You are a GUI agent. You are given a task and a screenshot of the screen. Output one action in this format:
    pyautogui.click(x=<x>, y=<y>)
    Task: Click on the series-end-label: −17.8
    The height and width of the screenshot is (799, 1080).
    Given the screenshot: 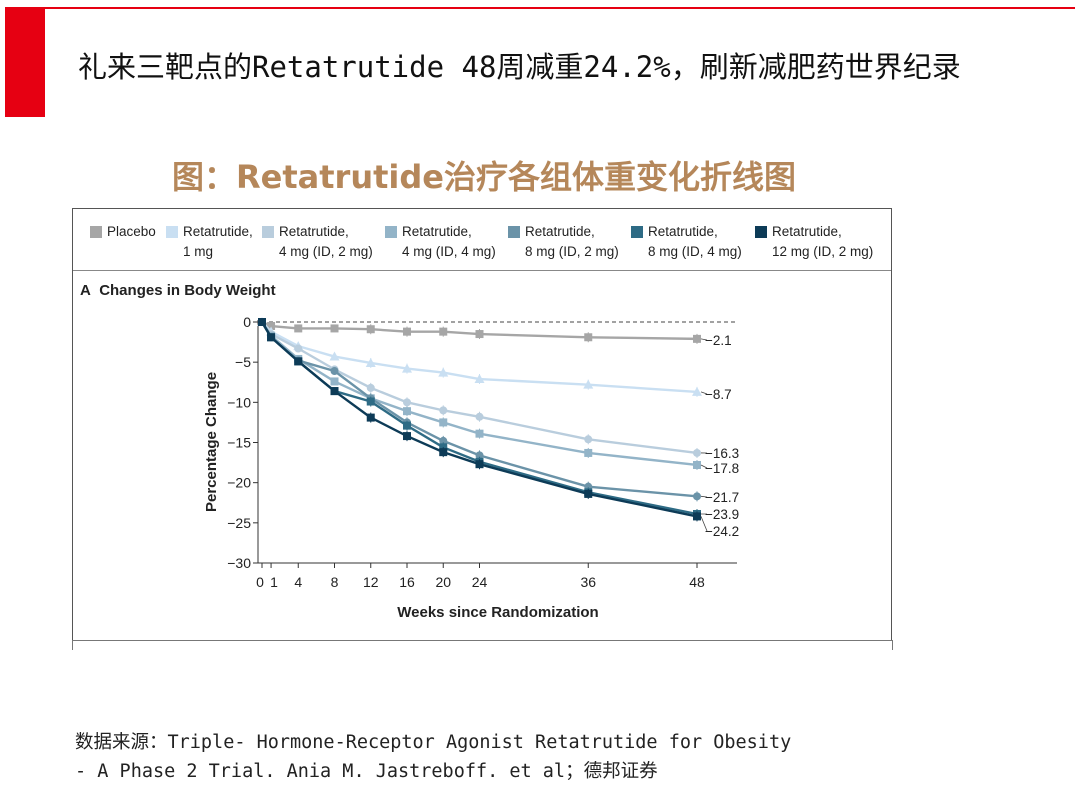 What is the action you would take?
    pyautogui.click(x=722, y=468)
    